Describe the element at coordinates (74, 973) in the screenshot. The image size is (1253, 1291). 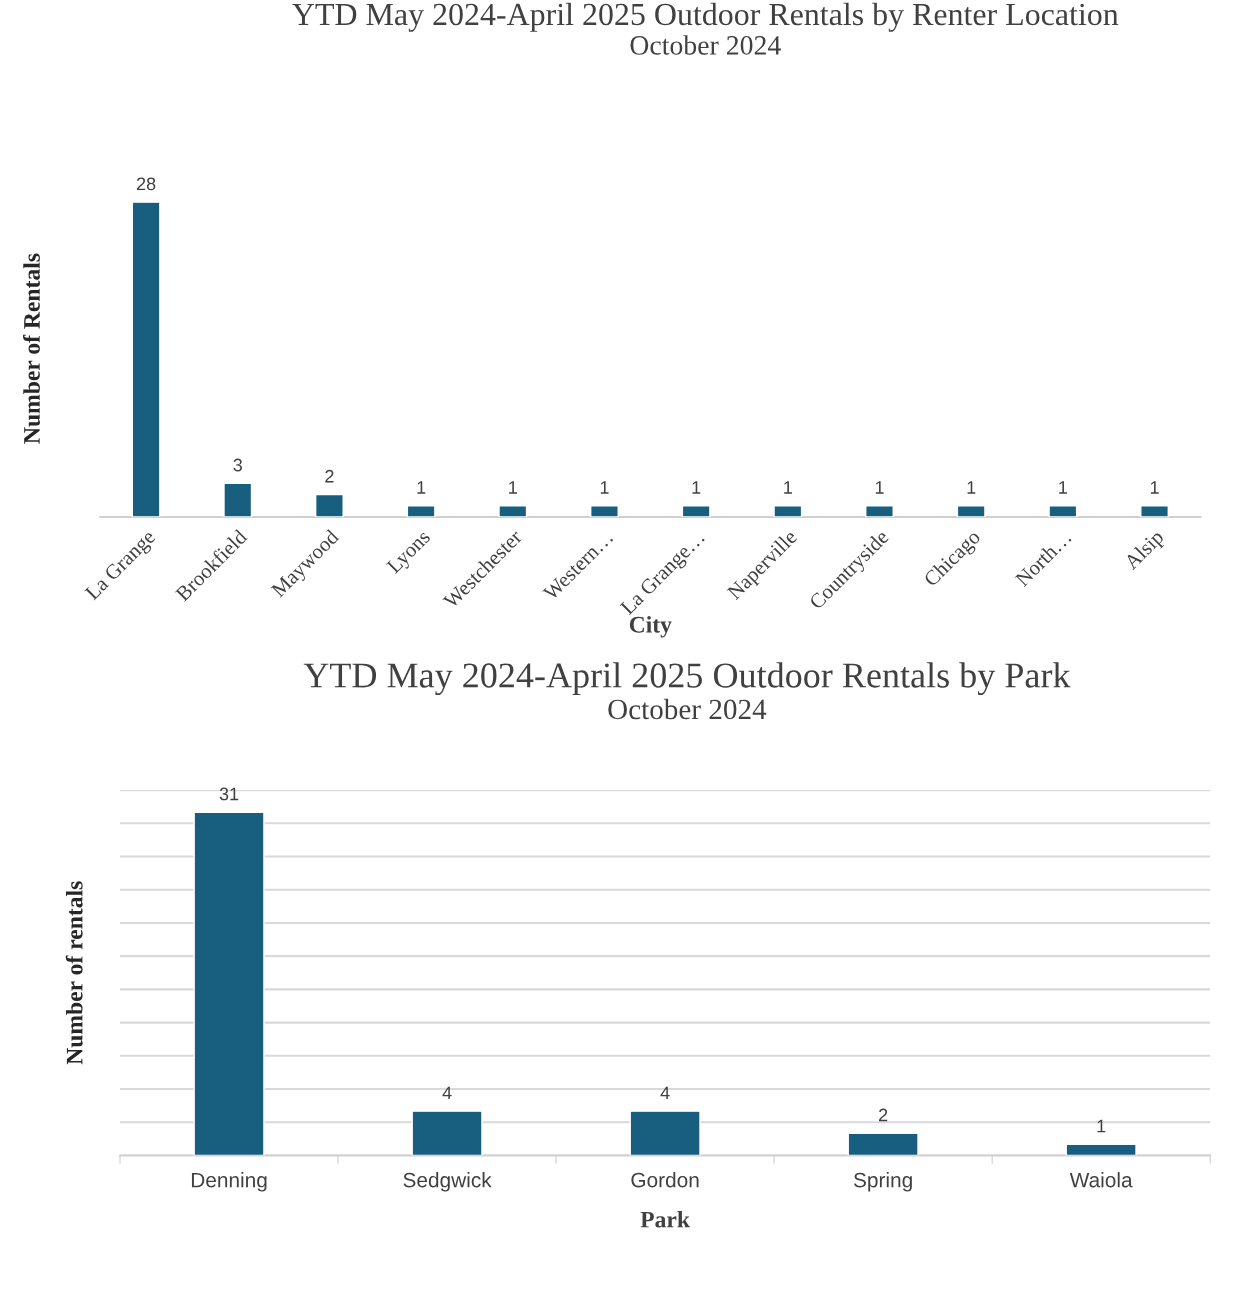
I see `y-axis-title: Number of rentals` at that location.